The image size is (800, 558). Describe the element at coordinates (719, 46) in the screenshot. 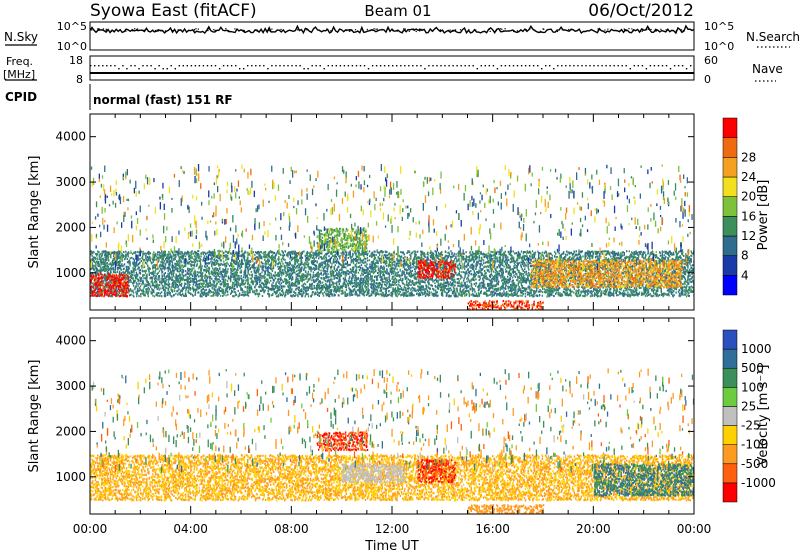

I see `noise-right-tick-bottom: 10^0` at that location.